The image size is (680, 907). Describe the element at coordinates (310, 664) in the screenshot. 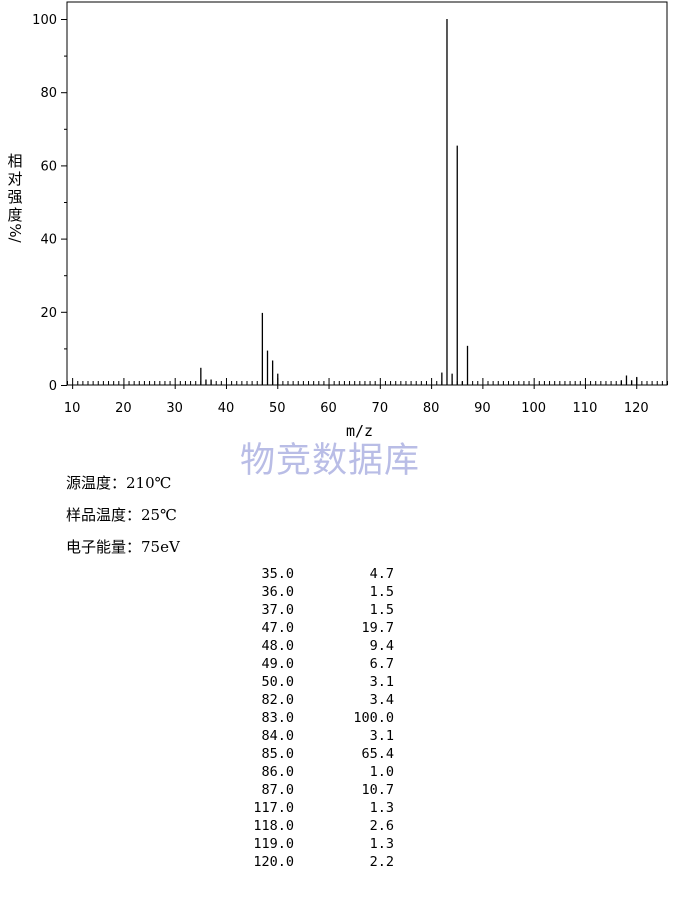

I see `peak-row: 49.0 6.7` at that location.